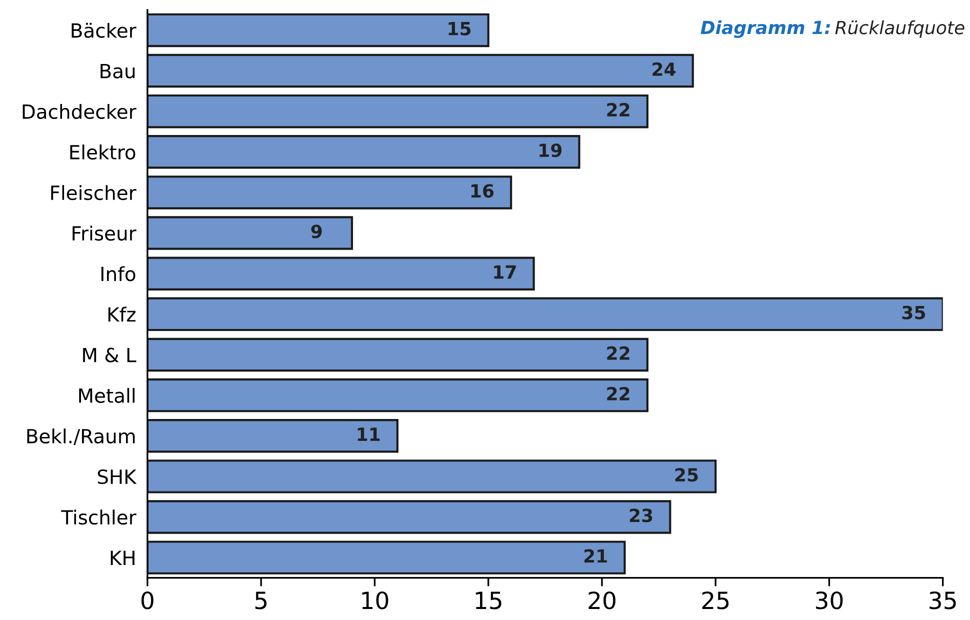  Describe the element at coordinates (81, 437) in the screenshot. I see `y-tick-label: Bekl./Raum` at that location.